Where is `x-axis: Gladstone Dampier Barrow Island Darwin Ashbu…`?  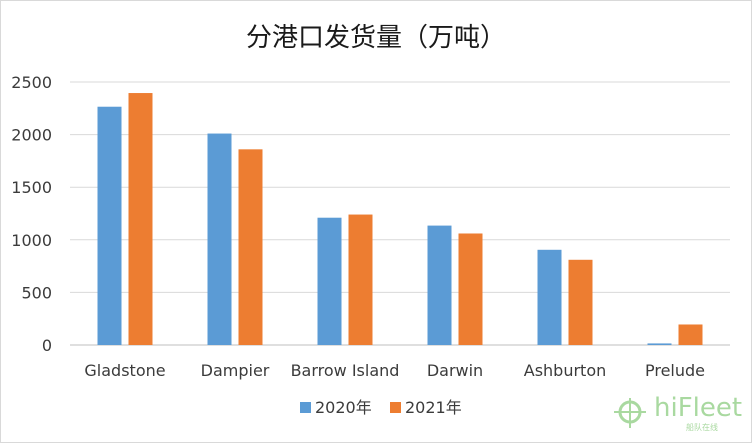
x-axis: Gladstone Dampier Barrow Island Darwin Ashbu… is located at coordinates (394, 370).